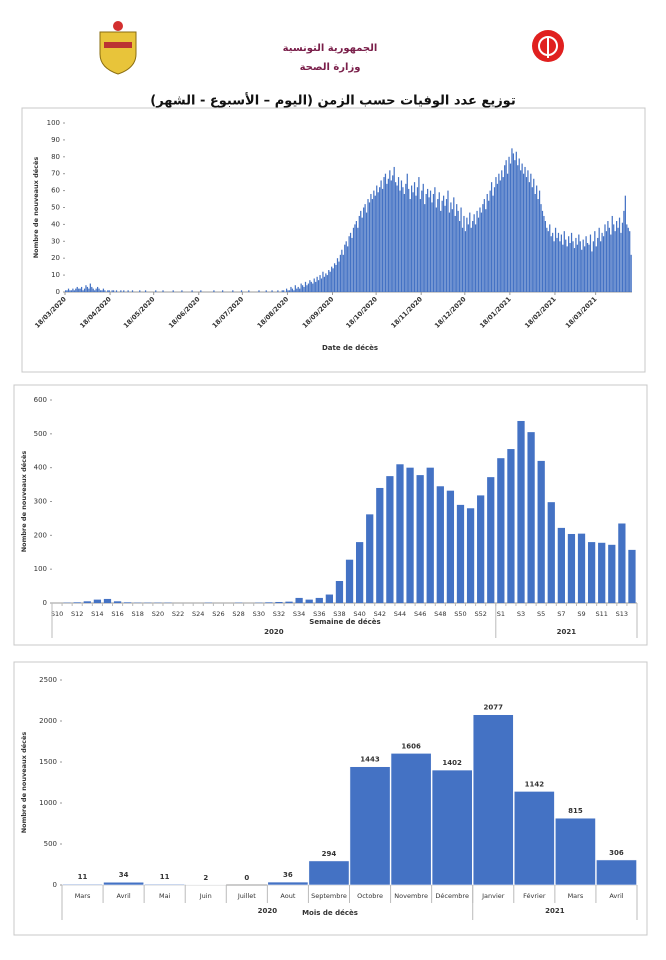 The width and height of the screenshot is (666, 960). I want to click on republic-name: الجمهورية التونسية, so click(330, 48).